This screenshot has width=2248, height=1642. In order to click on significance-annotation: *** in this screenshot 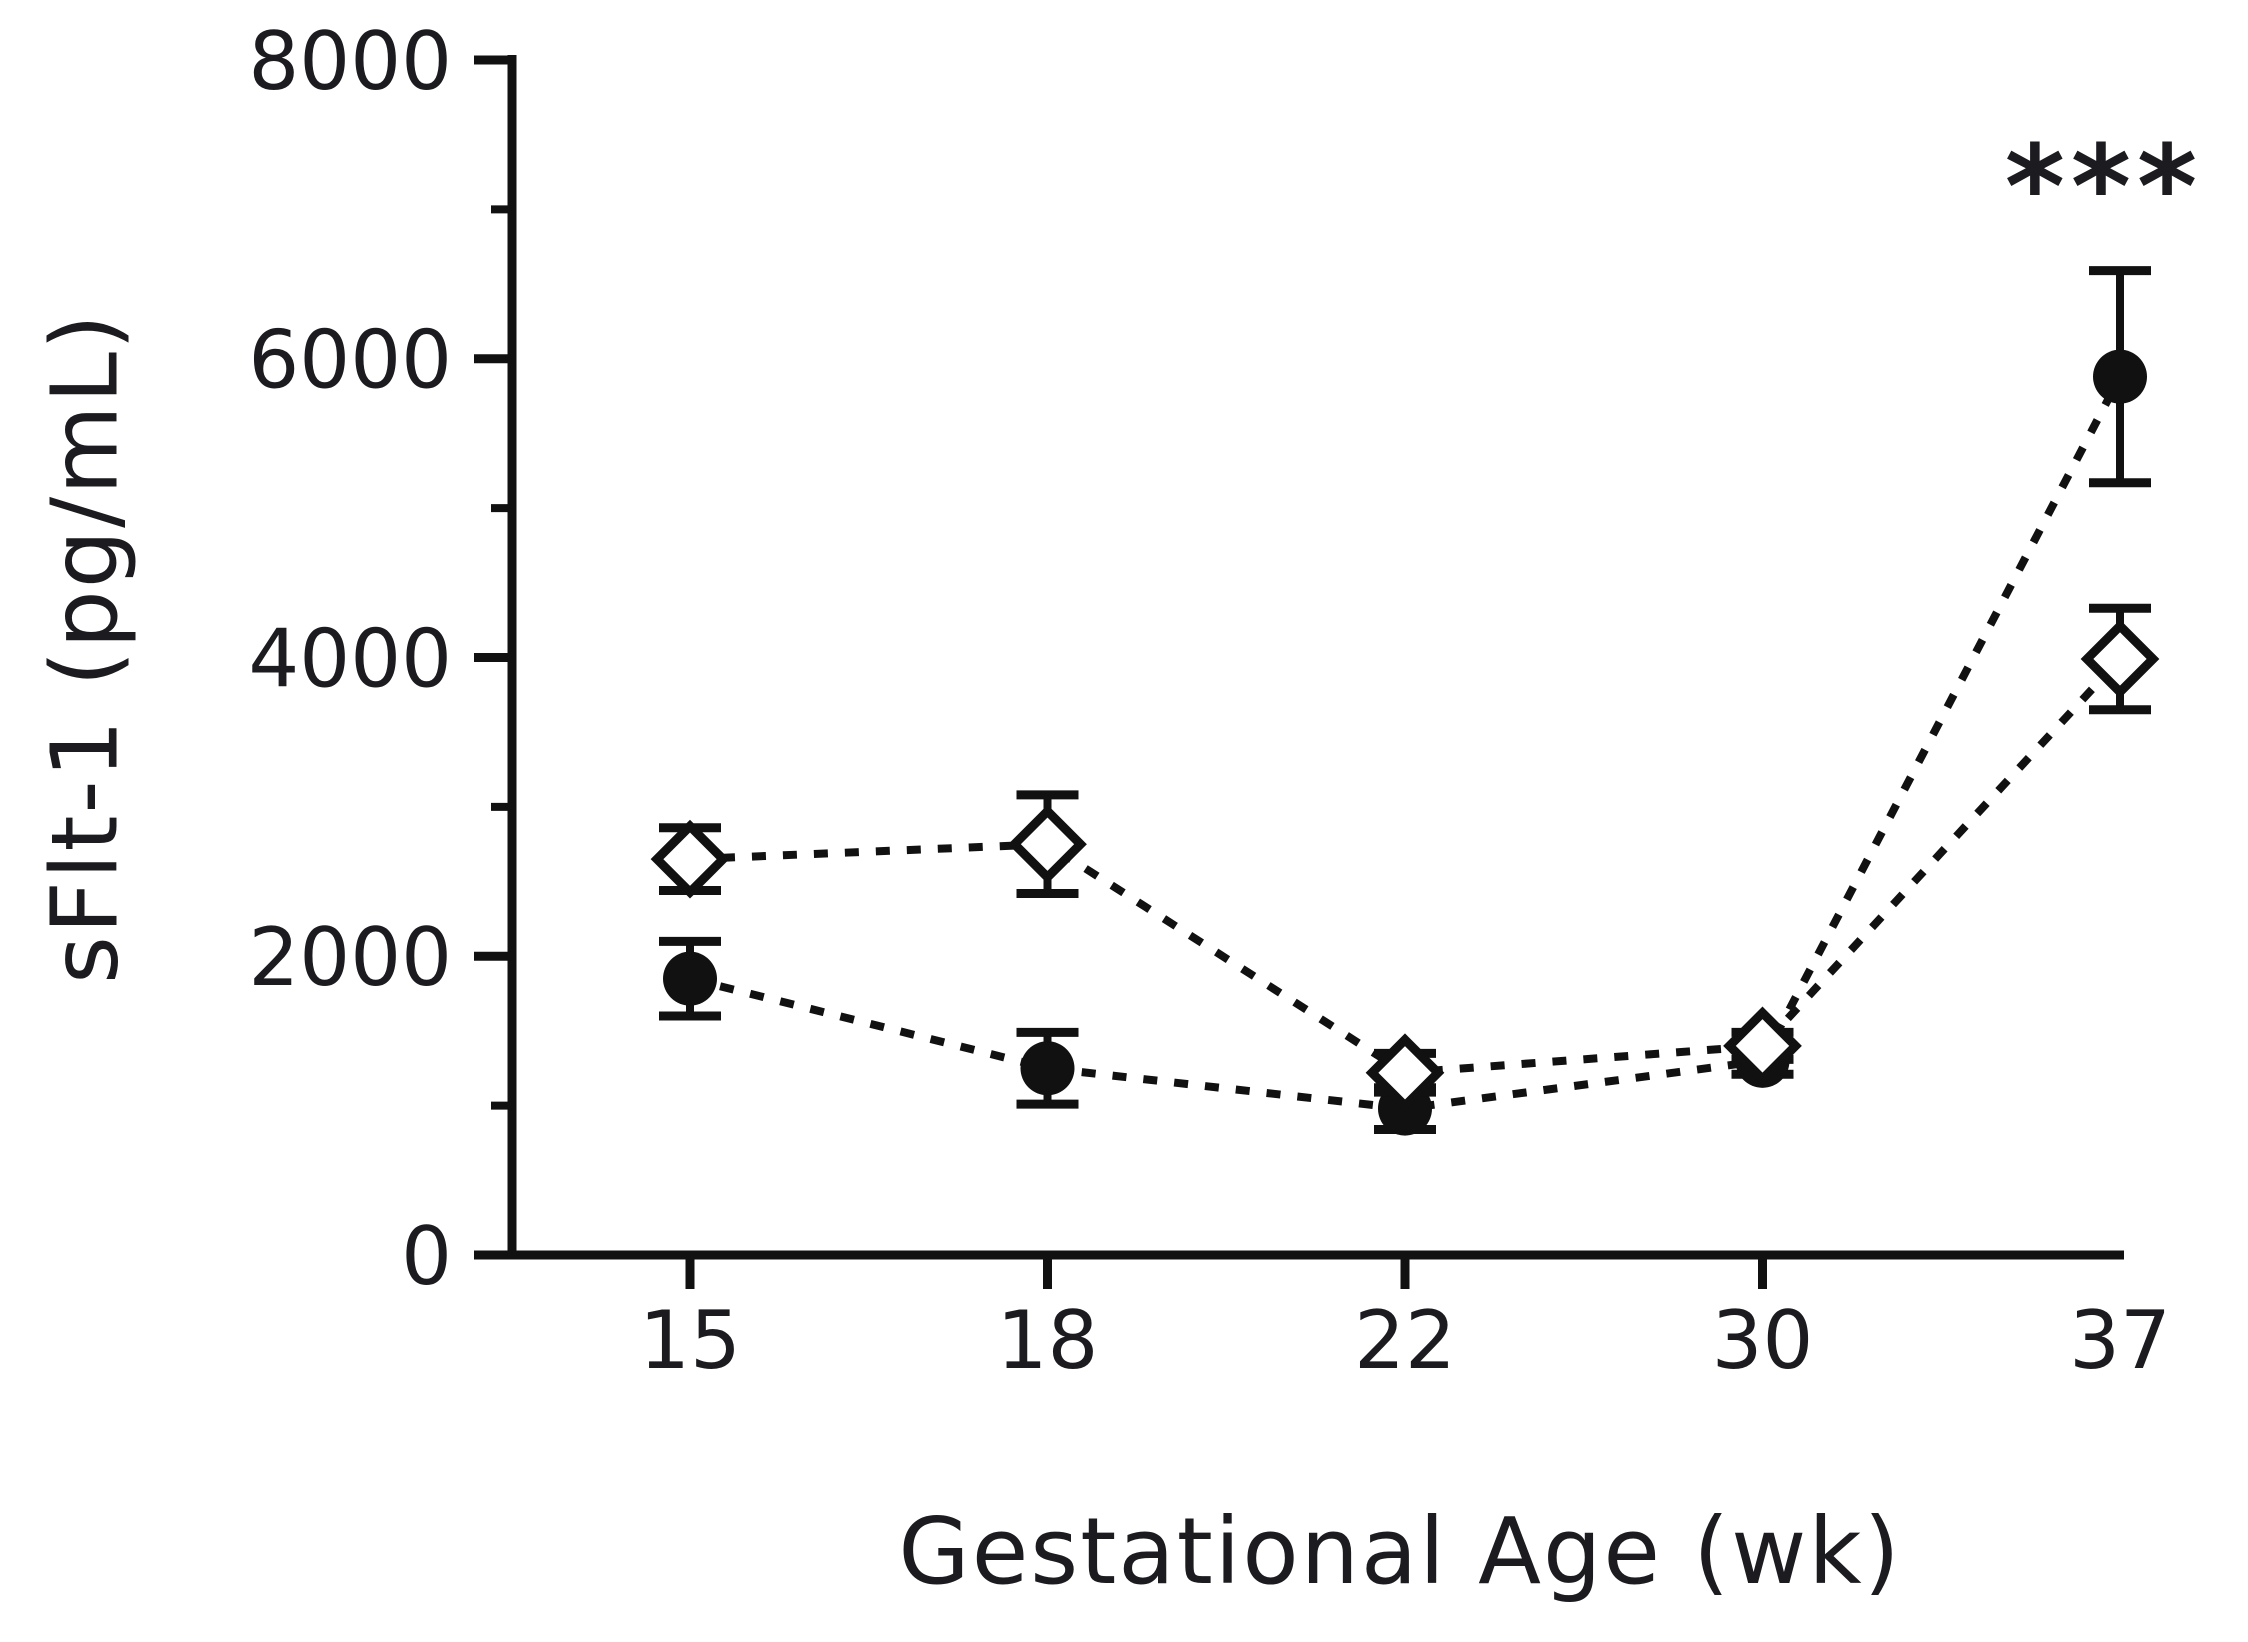, I will do `click(2104, 188)`.